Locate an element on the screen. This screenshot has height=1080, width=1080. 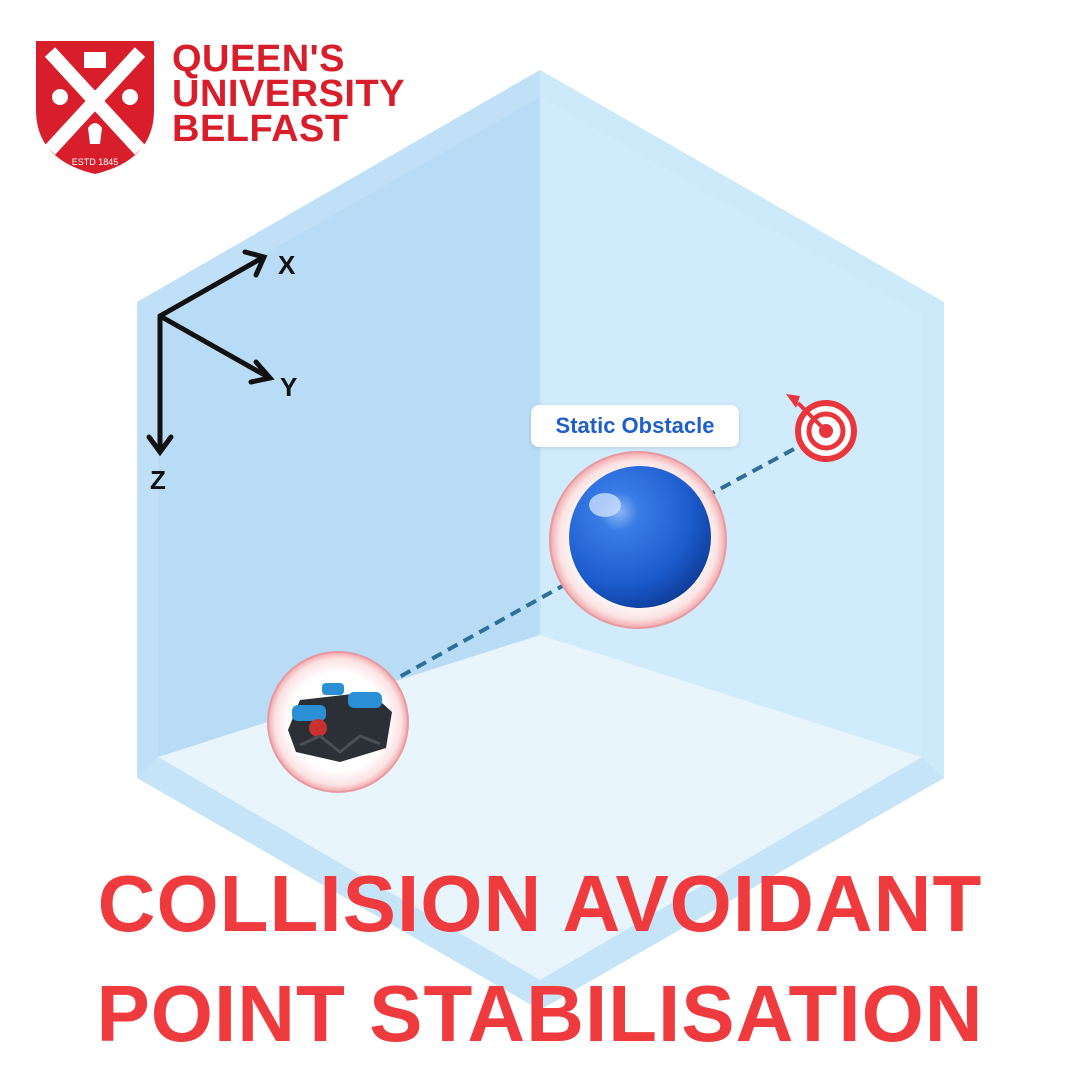
title-line-1: COLLISION AVOIDANT is located at coordinates (540, 903).